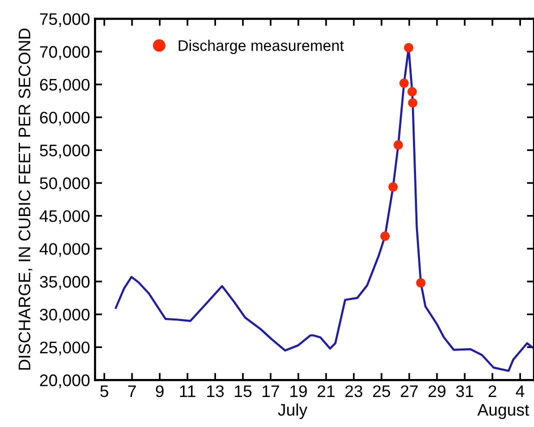 The width and height of the screenshot is (534, 427). I want to click on y-tick-label: 25,000, so click(65, 349).